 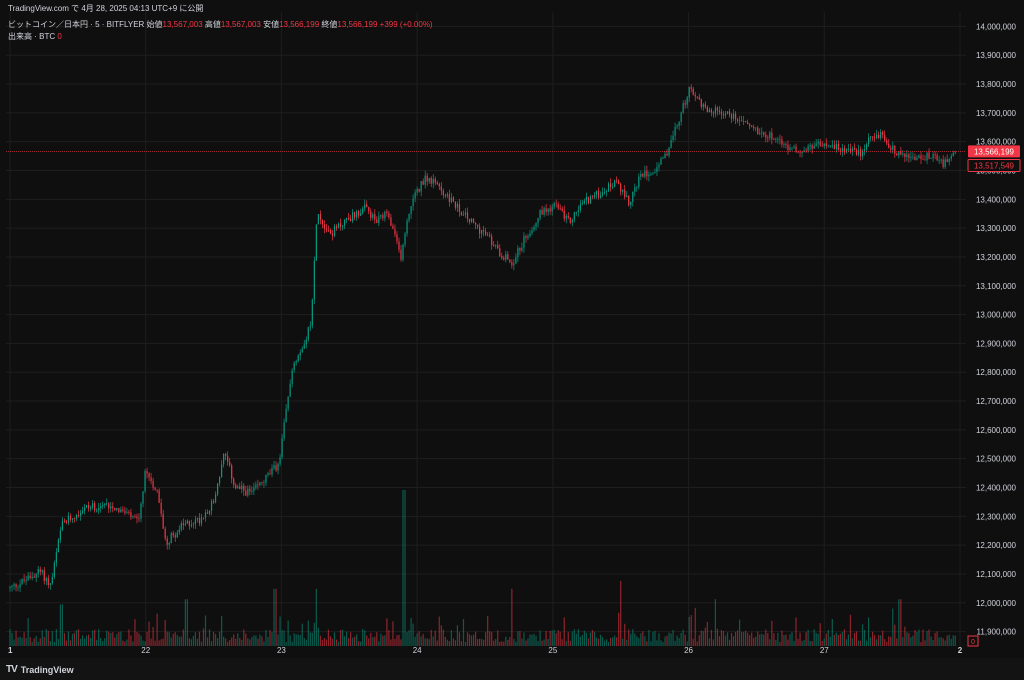 I want to click on volume-label: 出来高 · BTC, so click(x=32, y=36).